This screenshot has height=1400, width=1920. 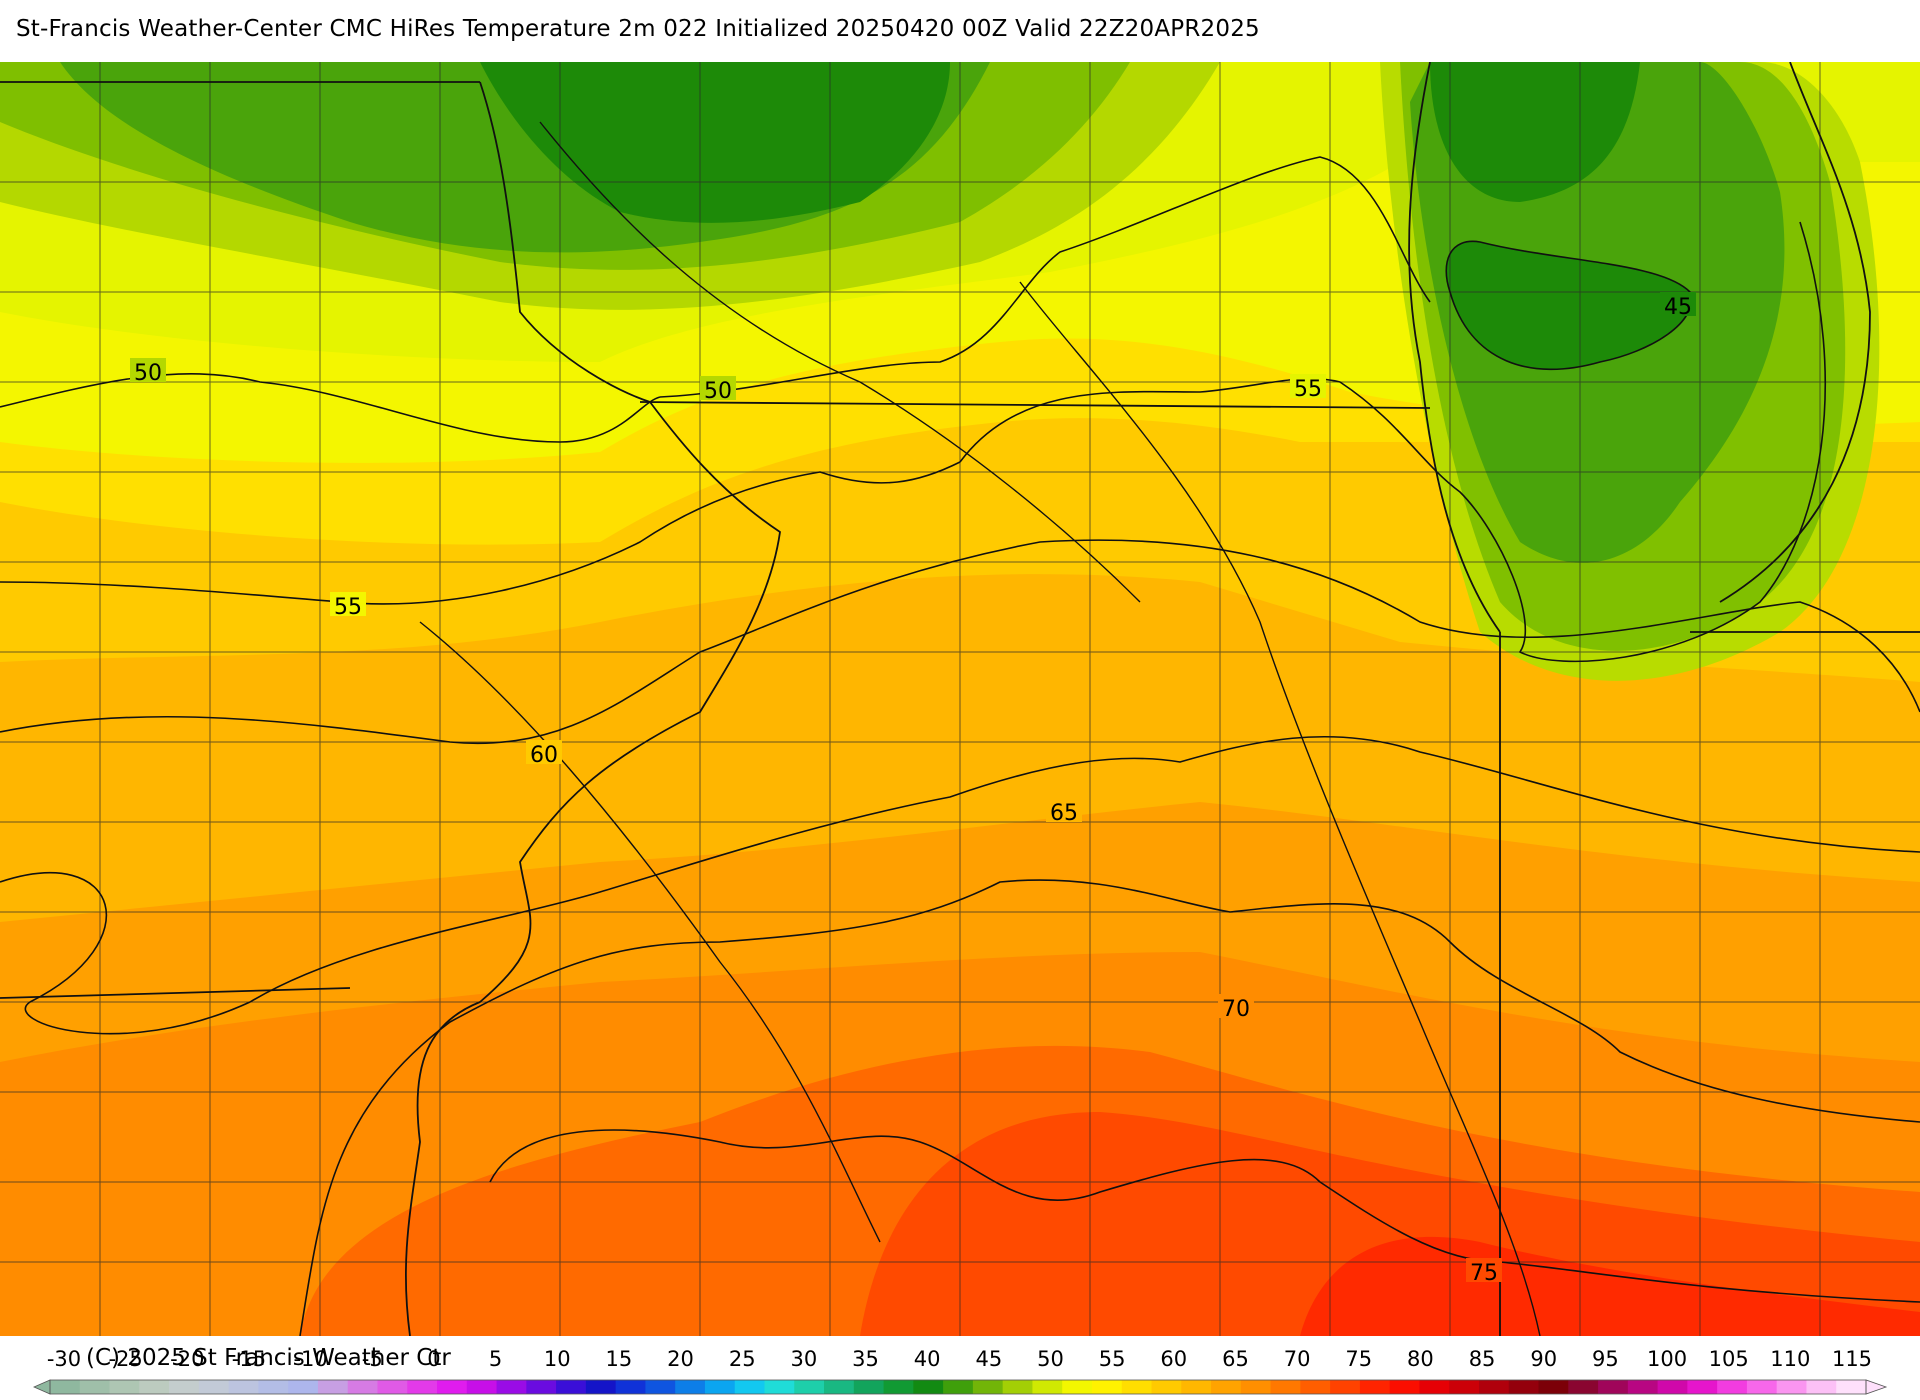 What do you see at coordinates (1729, 1359) in the screenshot?
I see `legend-tick-label: 105` at bounding box center [1729, 1359].